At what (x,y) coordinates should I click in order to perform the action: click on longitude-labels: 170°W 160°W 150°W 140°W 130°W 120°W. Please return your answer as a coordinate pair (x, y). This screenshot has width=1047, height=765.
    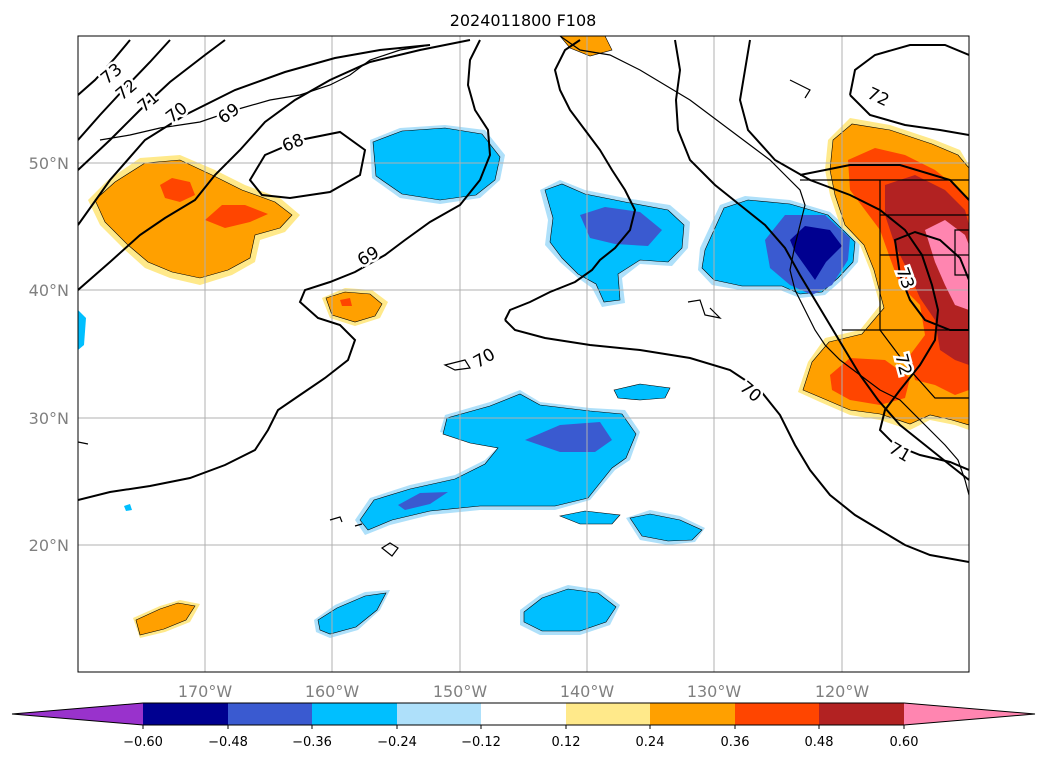
    Looking at the image, I should click on (524, 691).